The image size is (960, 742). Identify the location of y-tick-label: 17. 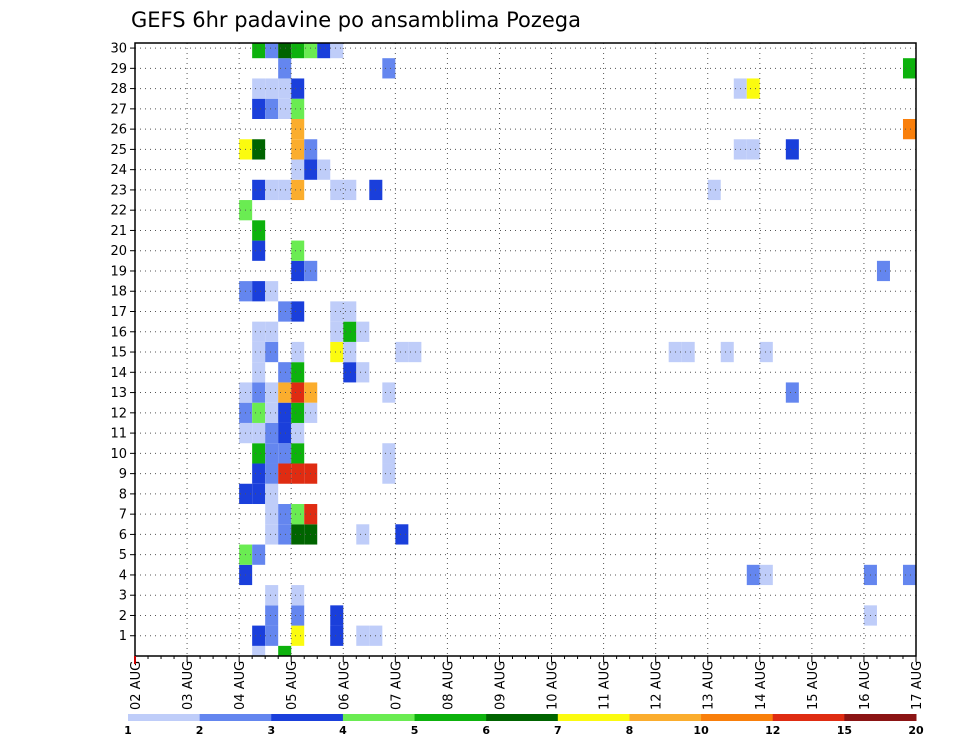
(118, 312).